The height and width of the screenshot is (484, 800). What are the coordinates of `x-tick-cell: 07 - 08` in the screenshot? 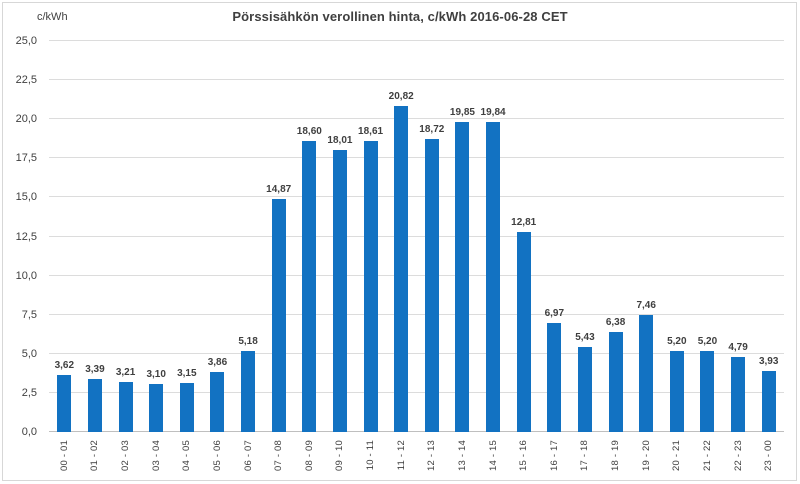 It's located at (278, 458).